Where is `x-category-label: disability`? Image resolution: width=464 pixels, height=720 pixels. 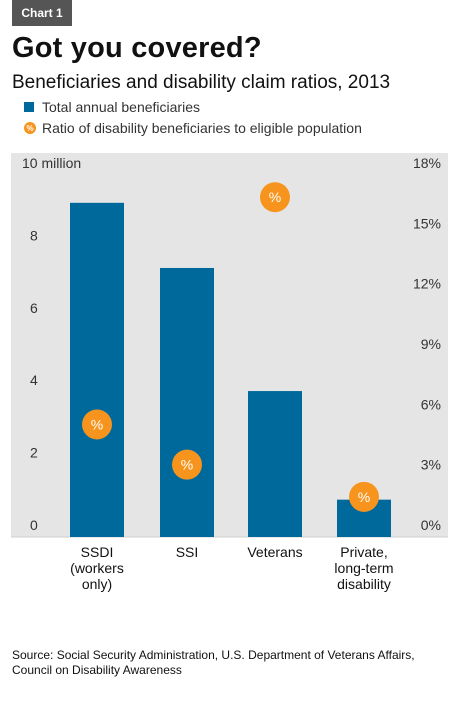 x-category-label: disability is located at coordinates (364, 584).